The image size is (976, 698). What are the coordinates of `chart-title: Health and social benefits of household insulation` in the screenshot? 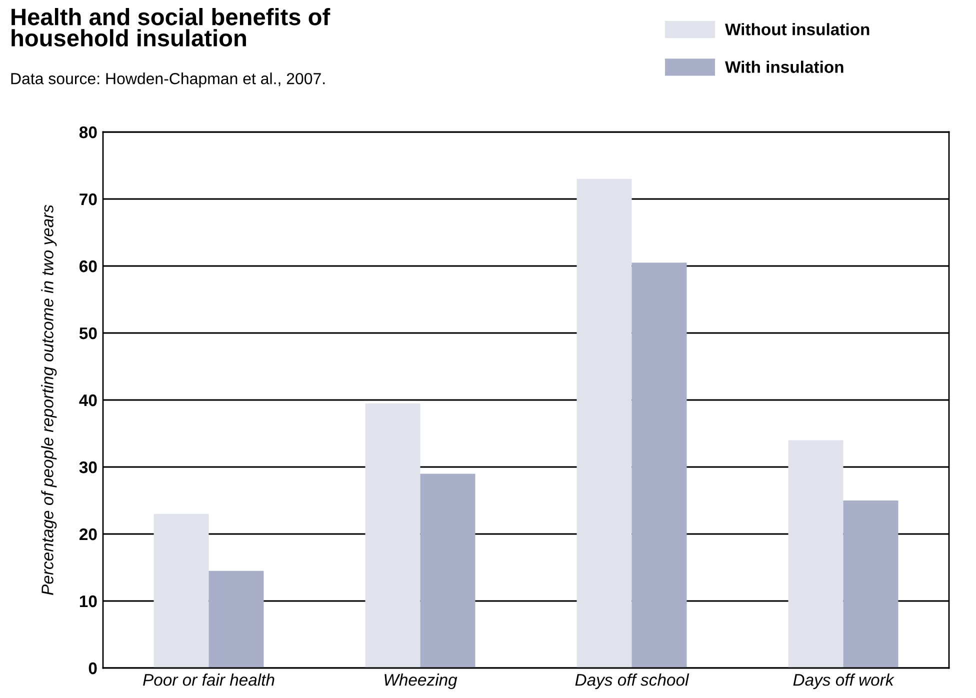 It's located at (171, 27).